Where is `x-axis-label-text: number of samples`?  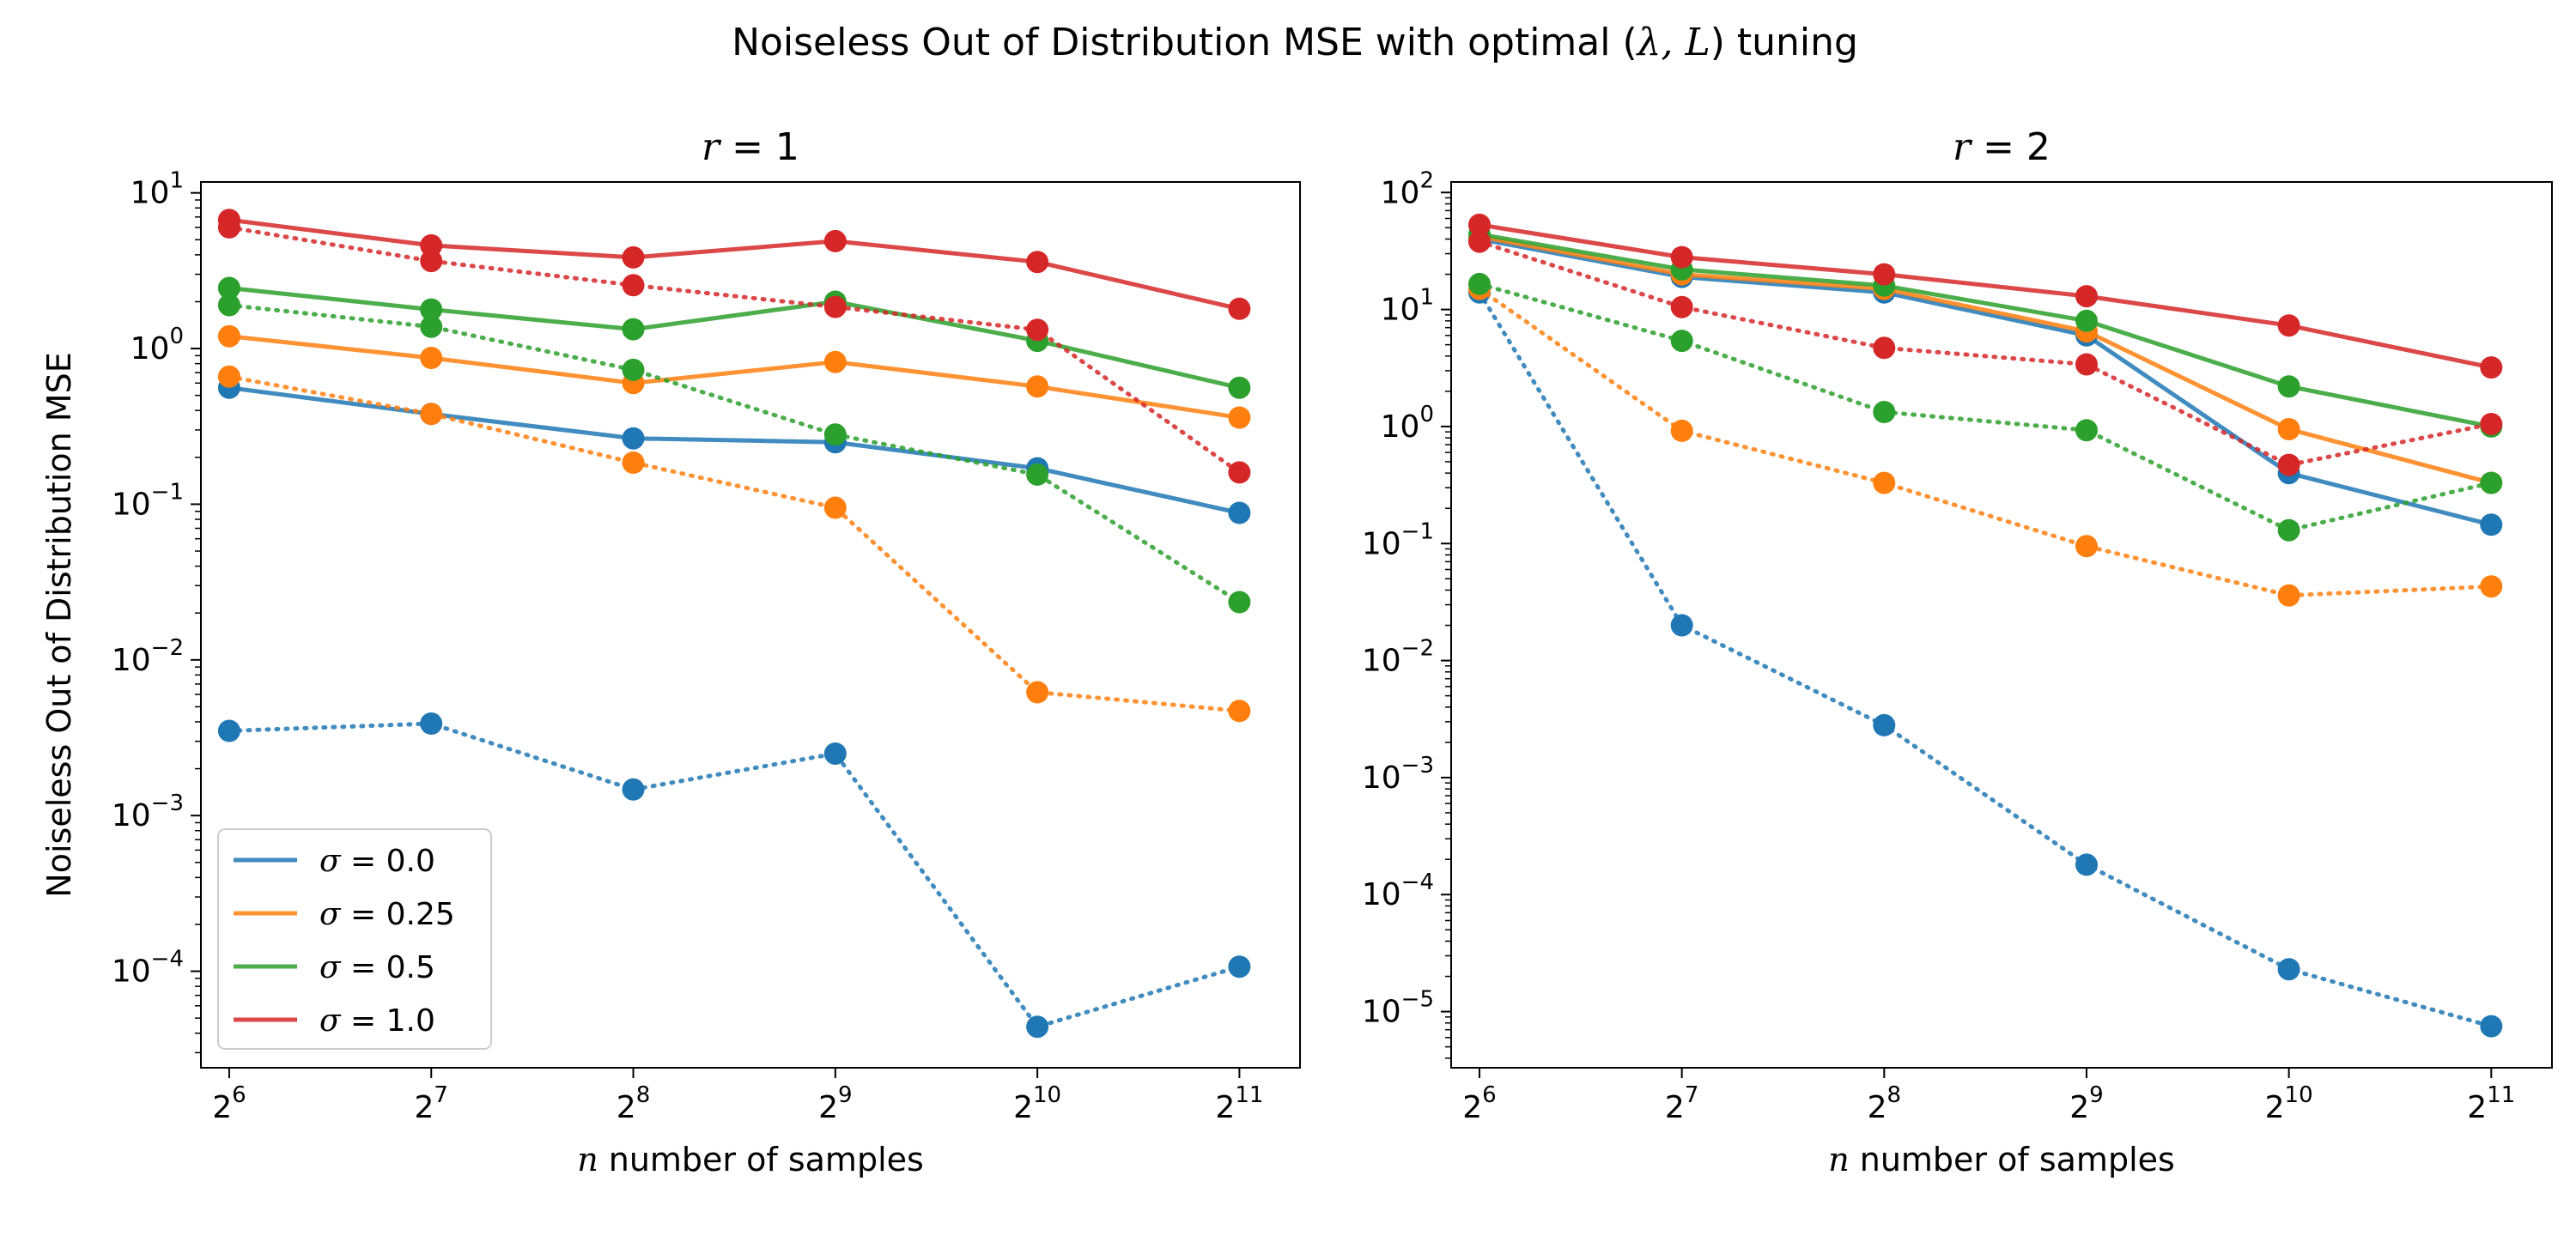 x-axis-label-text: number of samples is located at coordinates (2012, 1159).